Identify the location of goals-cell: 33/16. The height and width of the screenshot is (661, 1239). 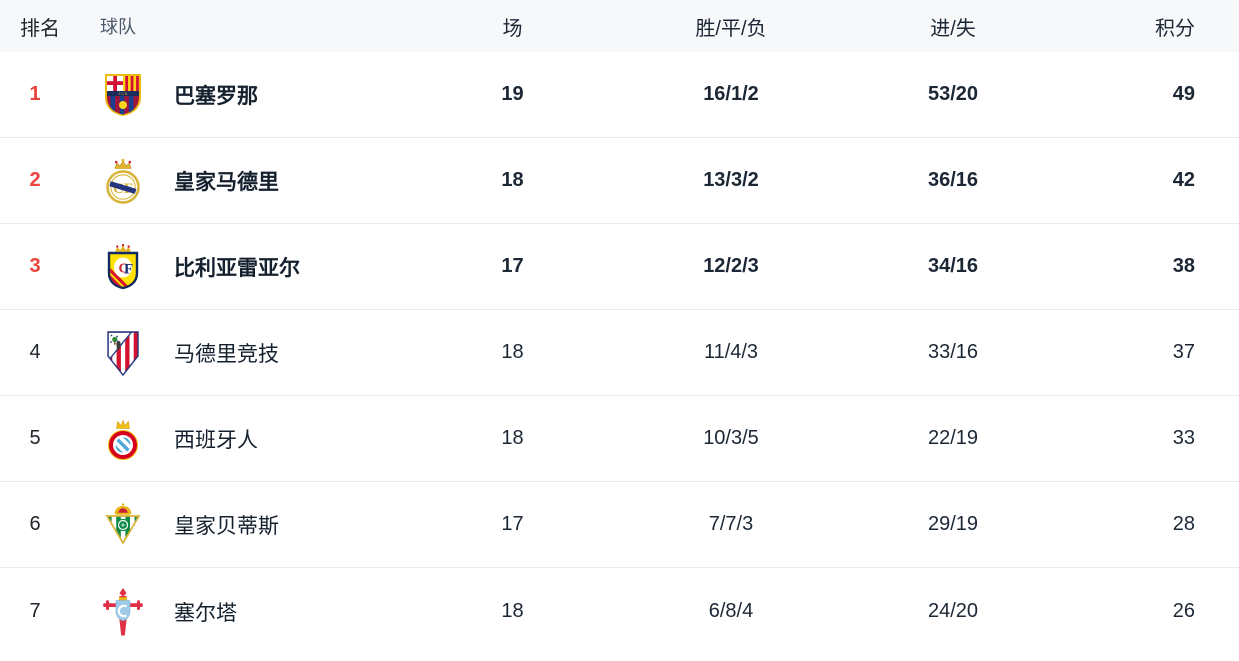
(953, 352).